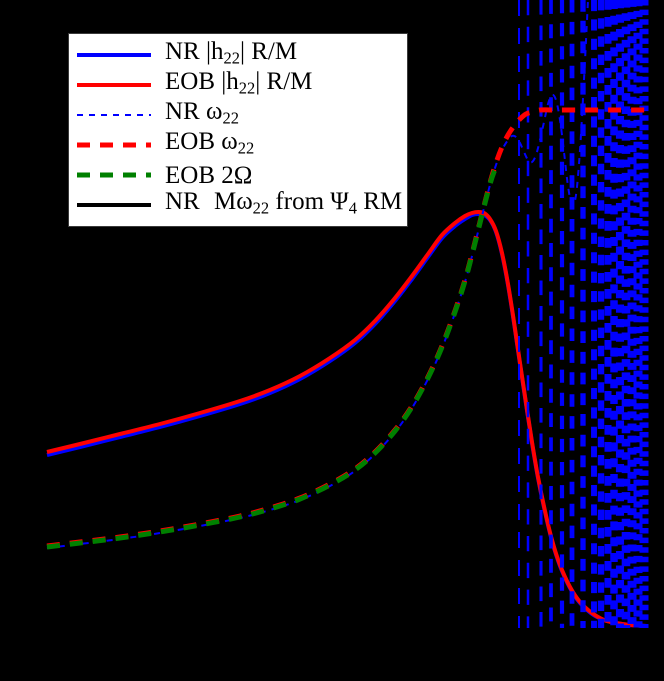  Describe the element at coordinates (210, 143) in the screenshot. I see `legend-label-eob-omega22: EOB ω22` at that location.